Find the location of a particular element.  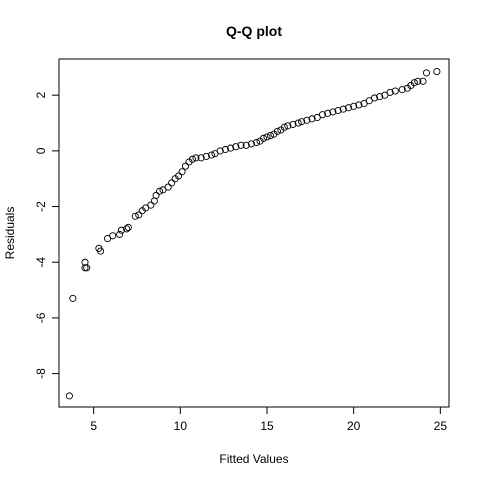

y-axis: -8 -6 -4 -2 0 2 is located at coordinates (46, 235).